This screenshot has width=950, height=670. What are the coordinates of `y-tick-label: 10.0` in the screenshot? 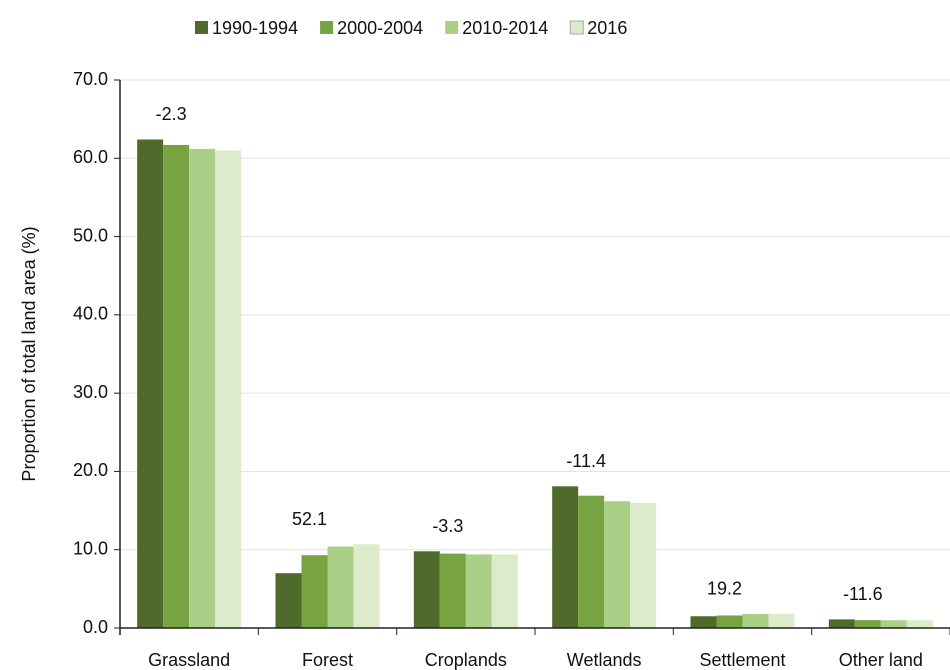 It's located at (90, 548).